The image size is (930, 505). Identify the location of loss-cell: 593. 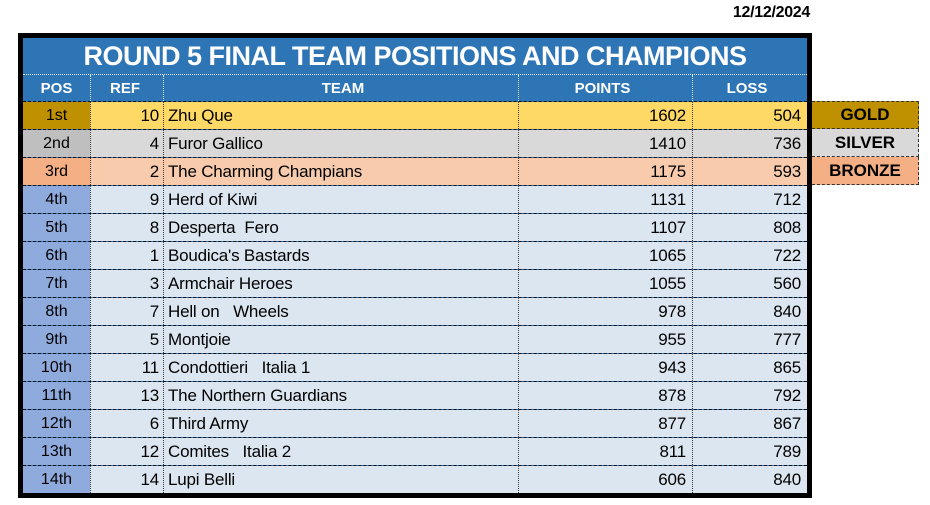
(749, 171).